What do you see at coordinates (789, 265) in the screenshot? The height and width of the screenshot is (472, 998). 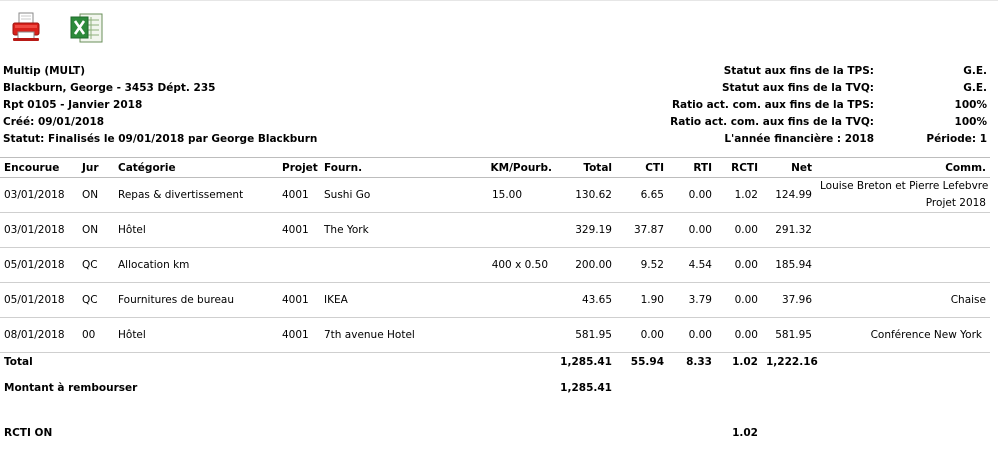 I see `row-net: 185.94` at bounding box center [789, 265].